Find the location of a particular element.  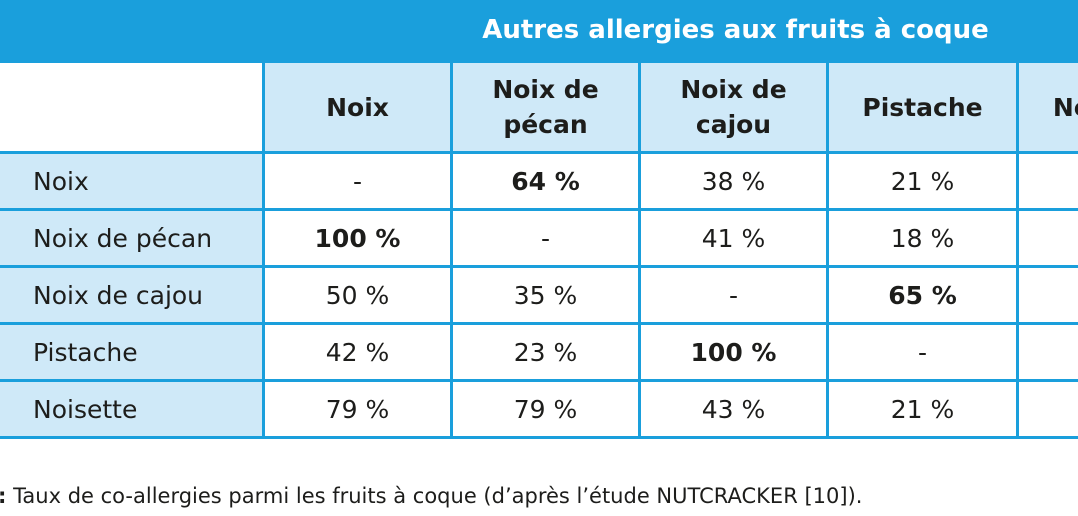

table-cell: 65 % is located at coordinates (922, 295).